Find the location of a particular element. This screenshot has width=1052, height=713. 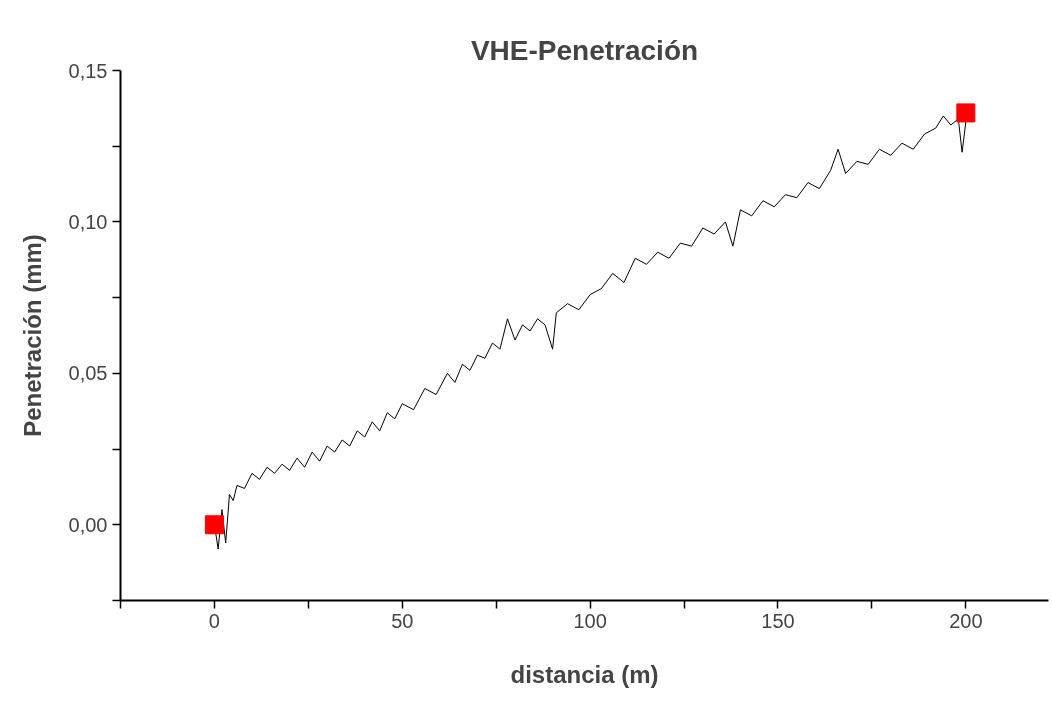

y-tick-label: 0,15 is located at coordinates (88, 70).